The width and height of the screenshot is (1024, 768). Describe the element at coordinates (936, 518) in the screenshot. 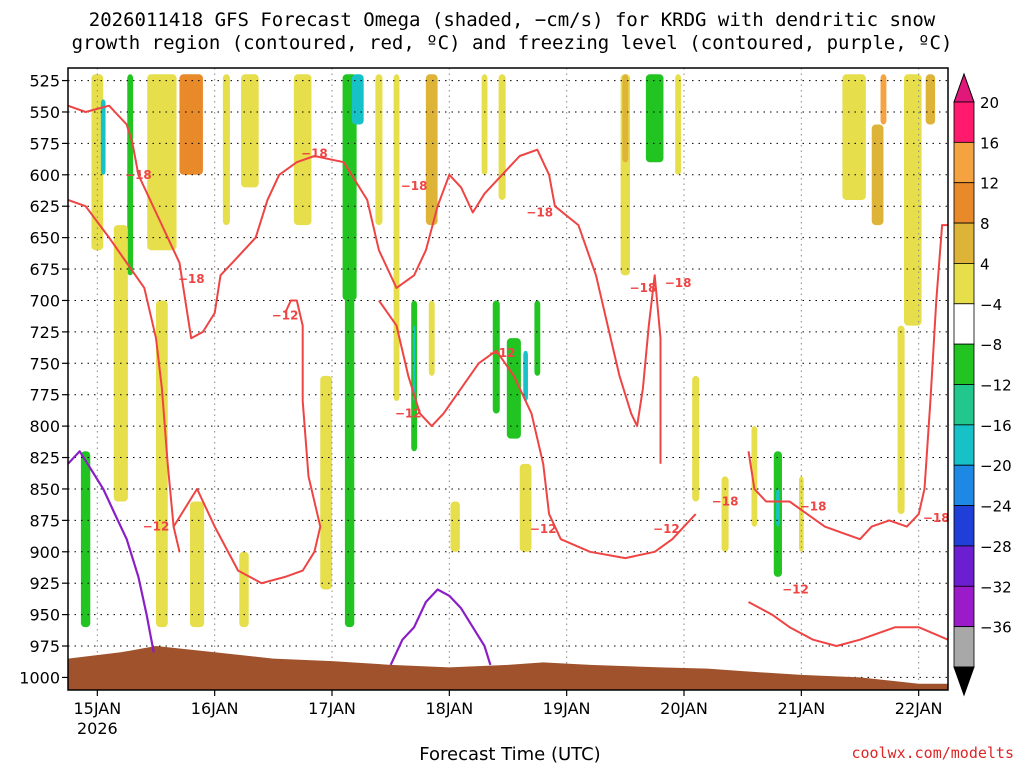

I see `dgz-contour-label-16: −18` at that location.